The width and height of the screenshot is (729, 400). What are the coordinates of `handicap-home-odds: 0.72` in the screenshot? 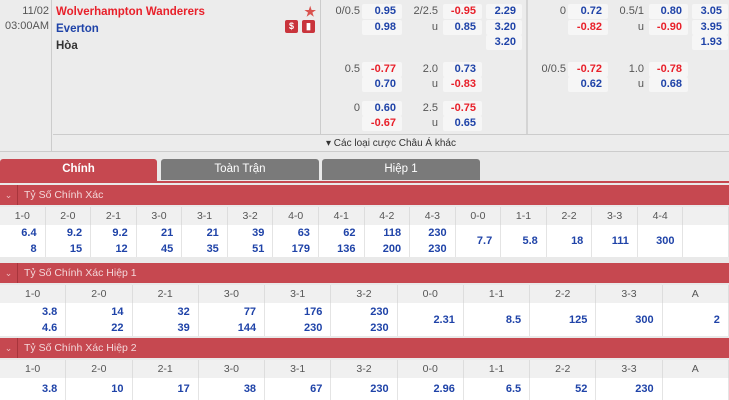 It's located at (588, 11).